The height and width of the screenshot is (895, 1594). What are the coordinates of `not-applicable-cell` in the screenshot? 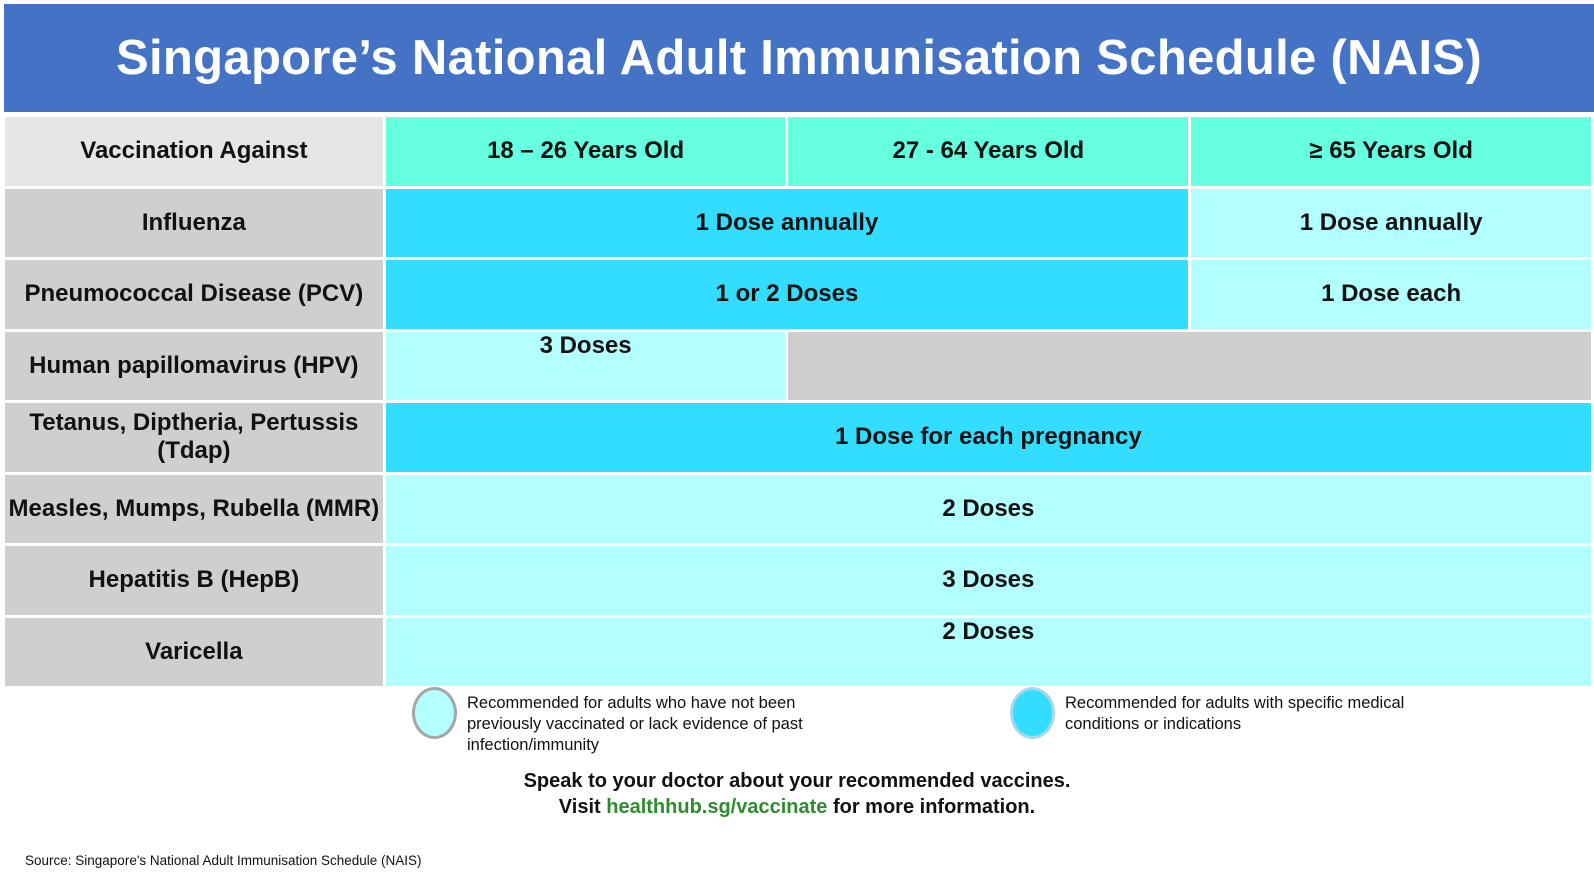 It's located at (1189, 365).